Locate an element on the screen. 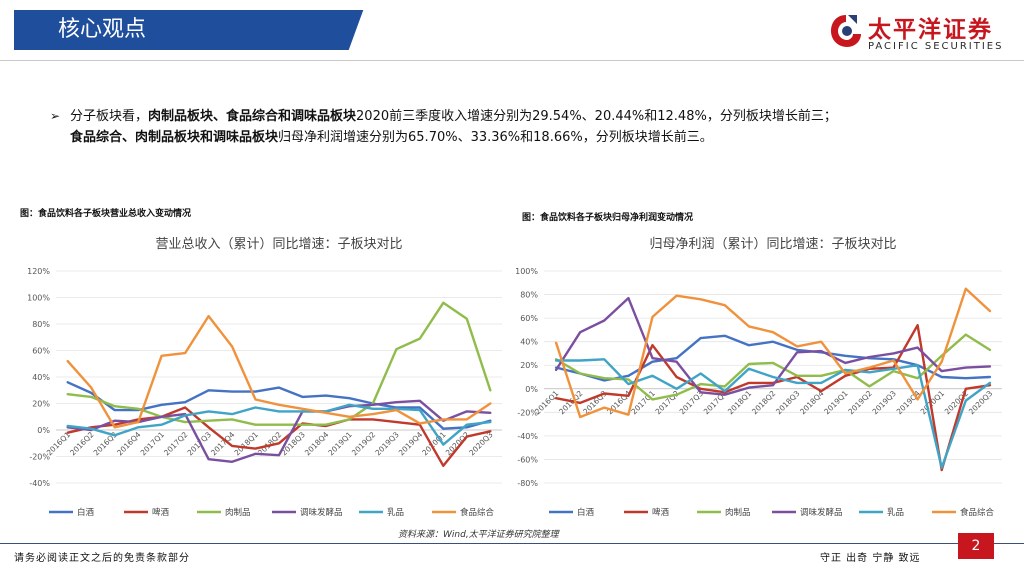  logo-chinese-name: 太平洋证券 is located at coordinates (930, 30).